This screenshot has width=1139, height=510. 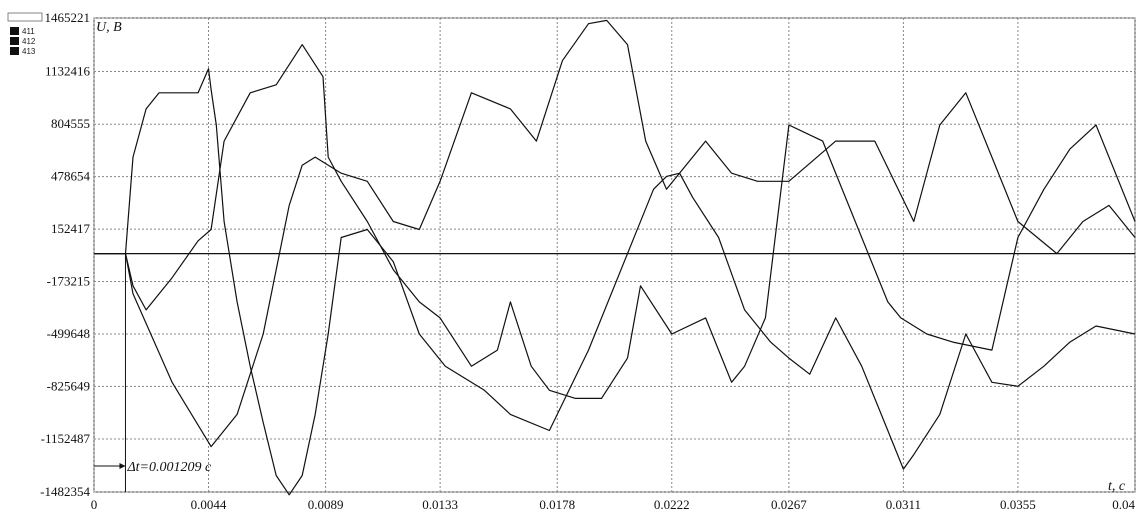 I want to click on x-tick-label: 0.0133, so click(x=440, y=503).